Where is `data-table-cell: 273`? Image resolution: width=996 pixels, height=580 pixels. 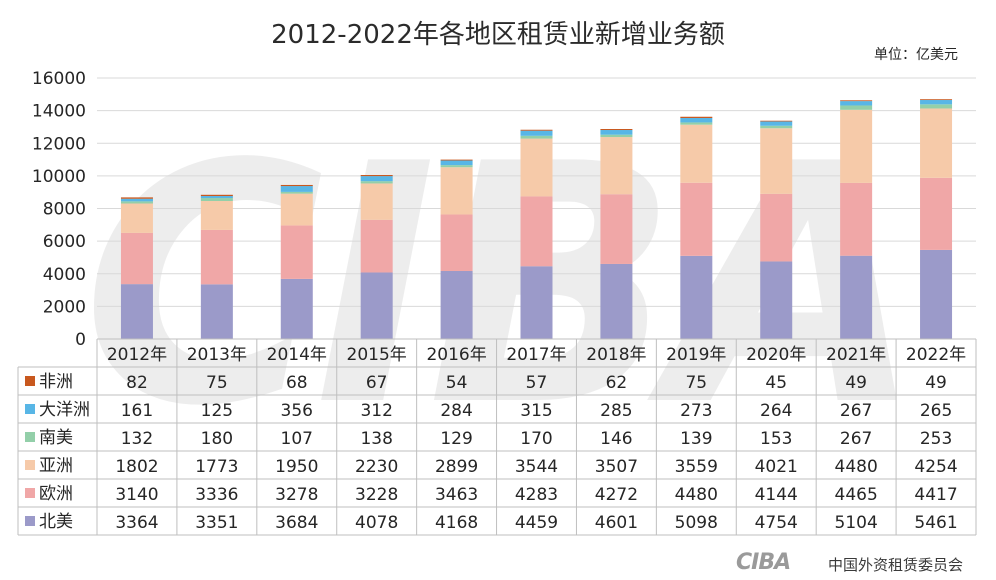 data-table-cell: 273 is located at coordinates (696, 411).